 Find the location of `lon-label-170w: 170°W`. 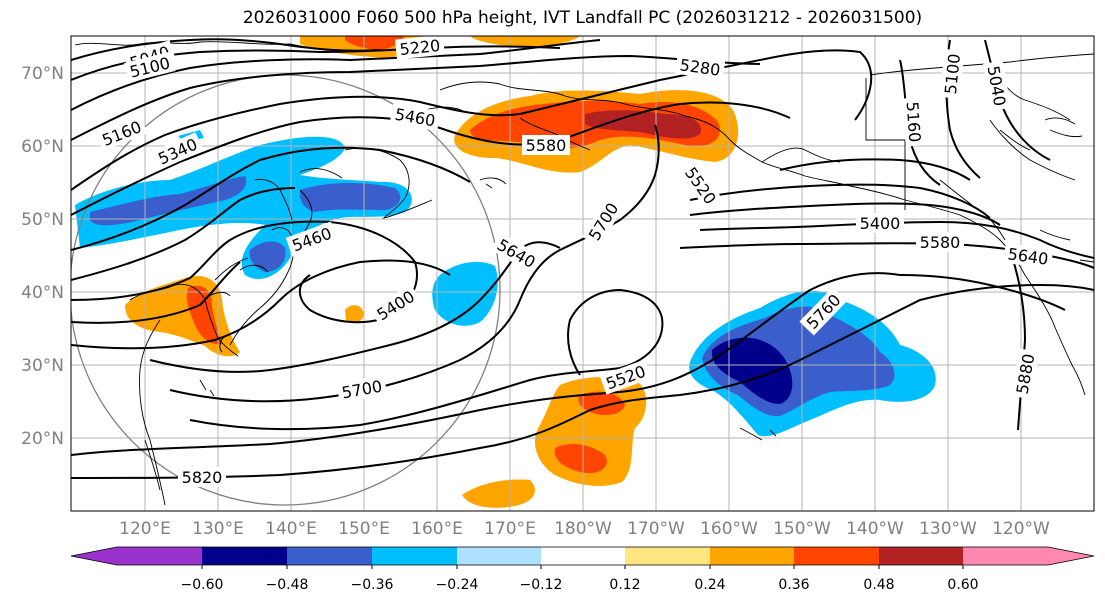

lon-label-170w: 170°W is located at coordinates (656, 529).